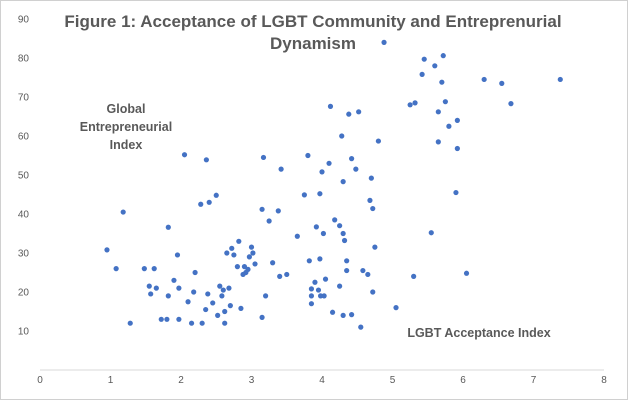 Image resolution: width=628 pixels, height=400 pixels. I want to click on x-tick-label: 2, so click(181, 380).